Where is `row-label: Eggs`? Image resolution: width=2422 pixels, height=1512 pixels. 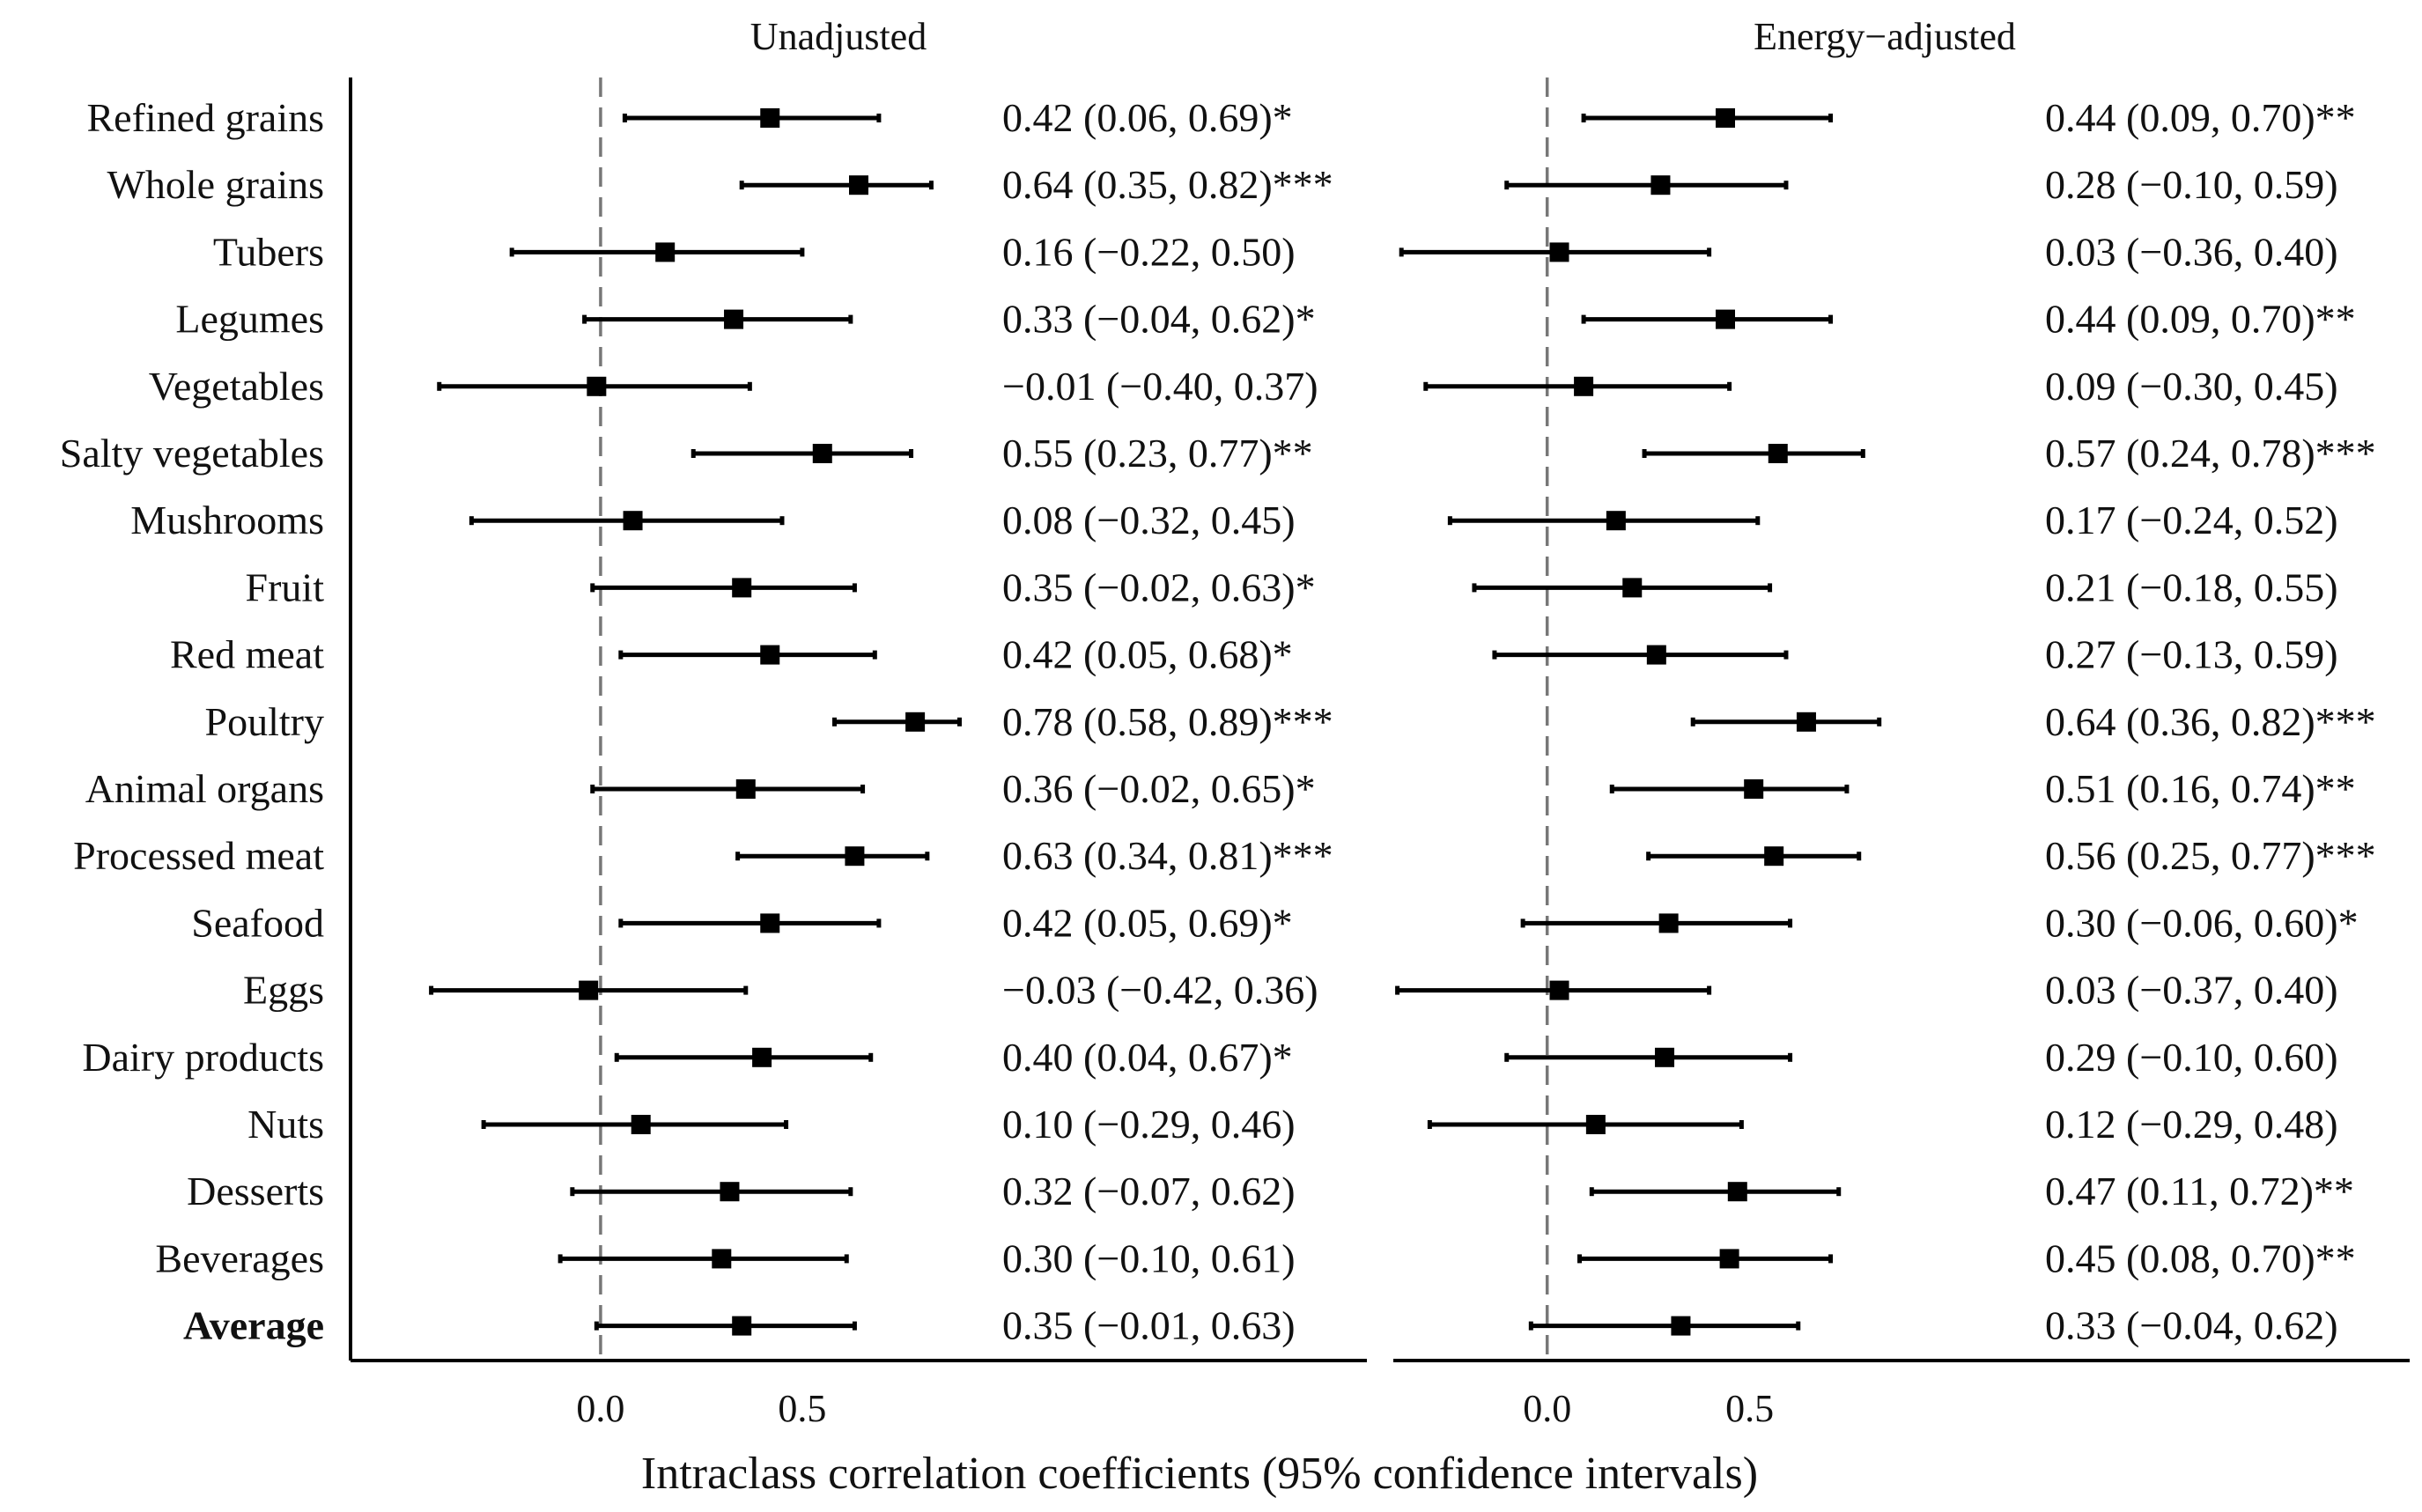
row-label: Eggs is located at coordinates (283, 990).